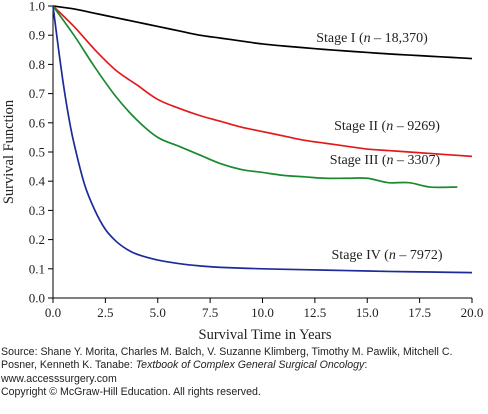 The image size is (488, 414). Describe the element at coordinates (387, 255) in the screenshot. I see `stage-iv-label: Stage IV (n – 7972)` at that location.